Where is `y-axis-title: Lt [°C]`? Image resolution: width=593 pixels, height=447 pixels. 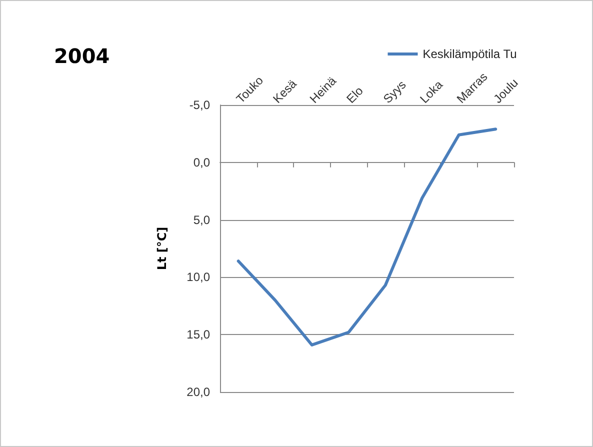
y-axis-title: Lt [°C] is located at coordinates (162, 248).